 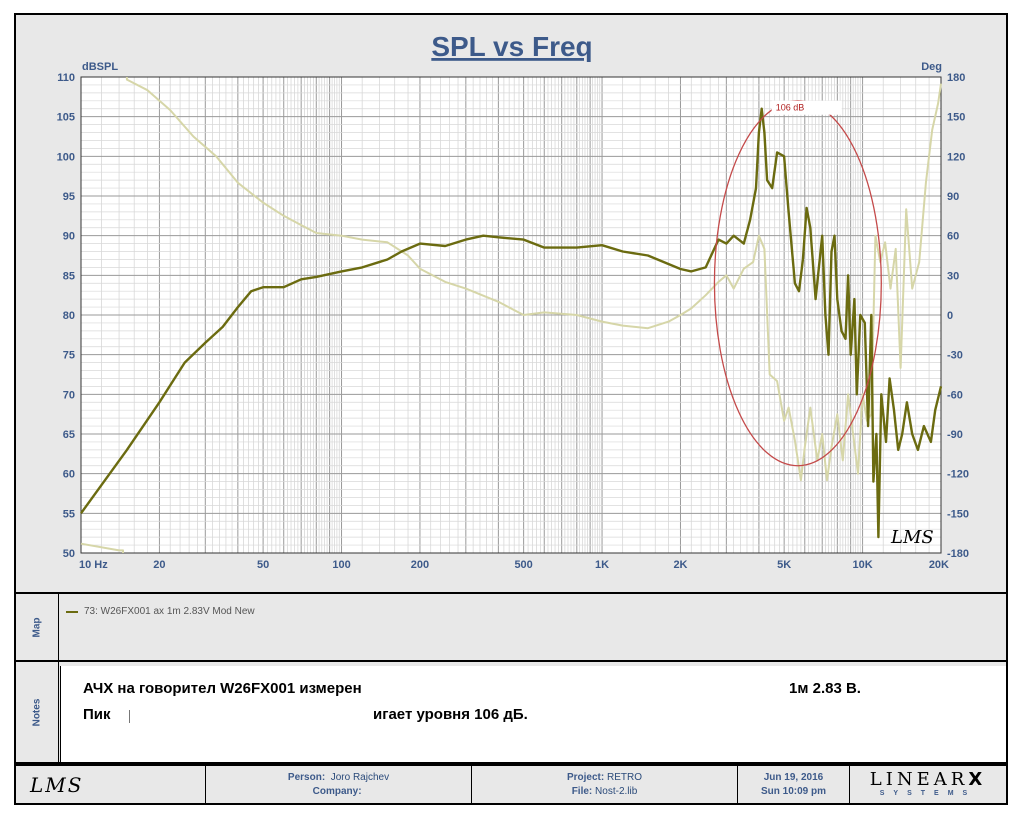 I want to click on legend-label: 73: W26FX001 ax 1m 2.83V Mod New, so click(x=169, y=611).